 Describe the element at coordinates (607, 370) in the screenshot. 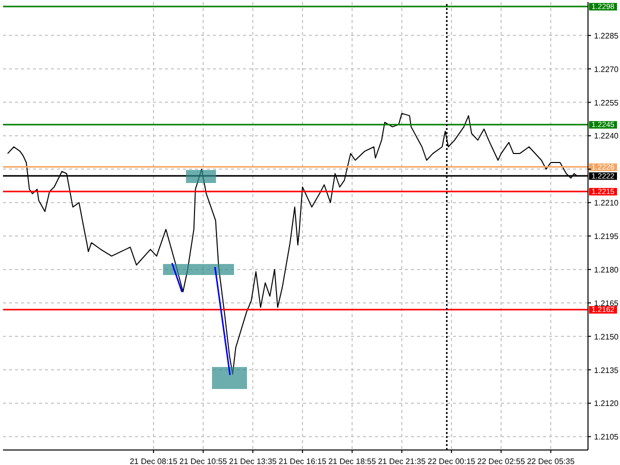

I see `y-tick-label: 1.2135` at that location.